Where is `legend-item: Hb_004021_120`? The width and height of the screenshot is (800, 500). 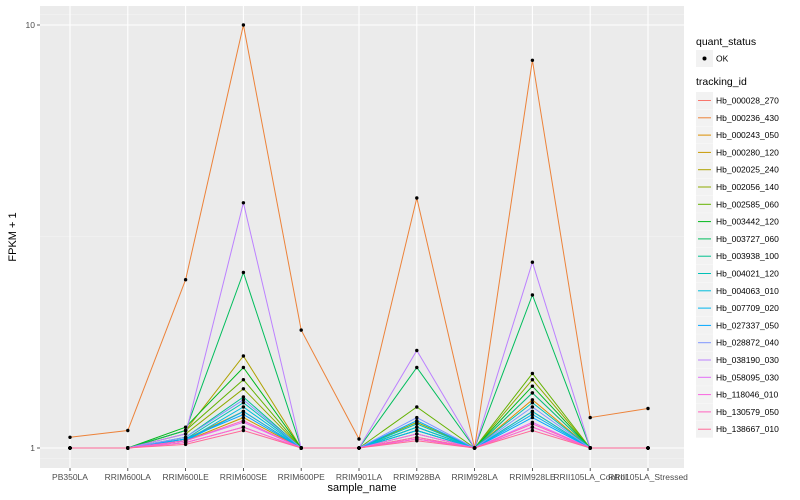
legend-item: Hb_004021_120 is located at coordinates (737, 273).